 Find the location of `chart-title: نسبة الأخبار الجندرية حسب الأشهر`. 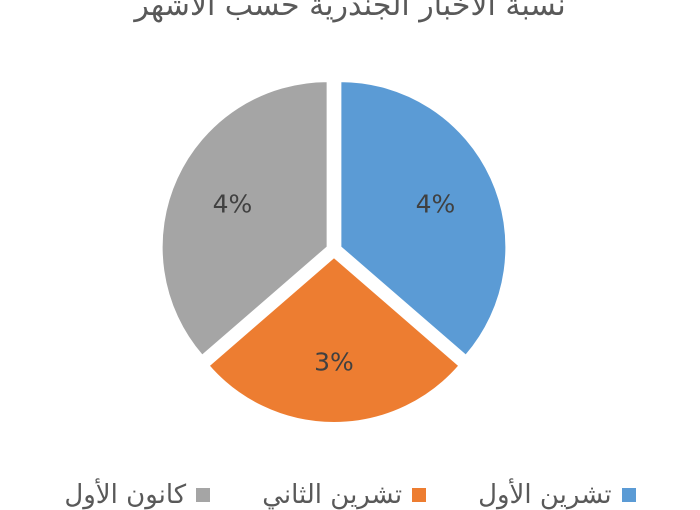

chart-title: نسبة الأخبار الجندرية حسب الأشهر is located at coordinates (350, 11).